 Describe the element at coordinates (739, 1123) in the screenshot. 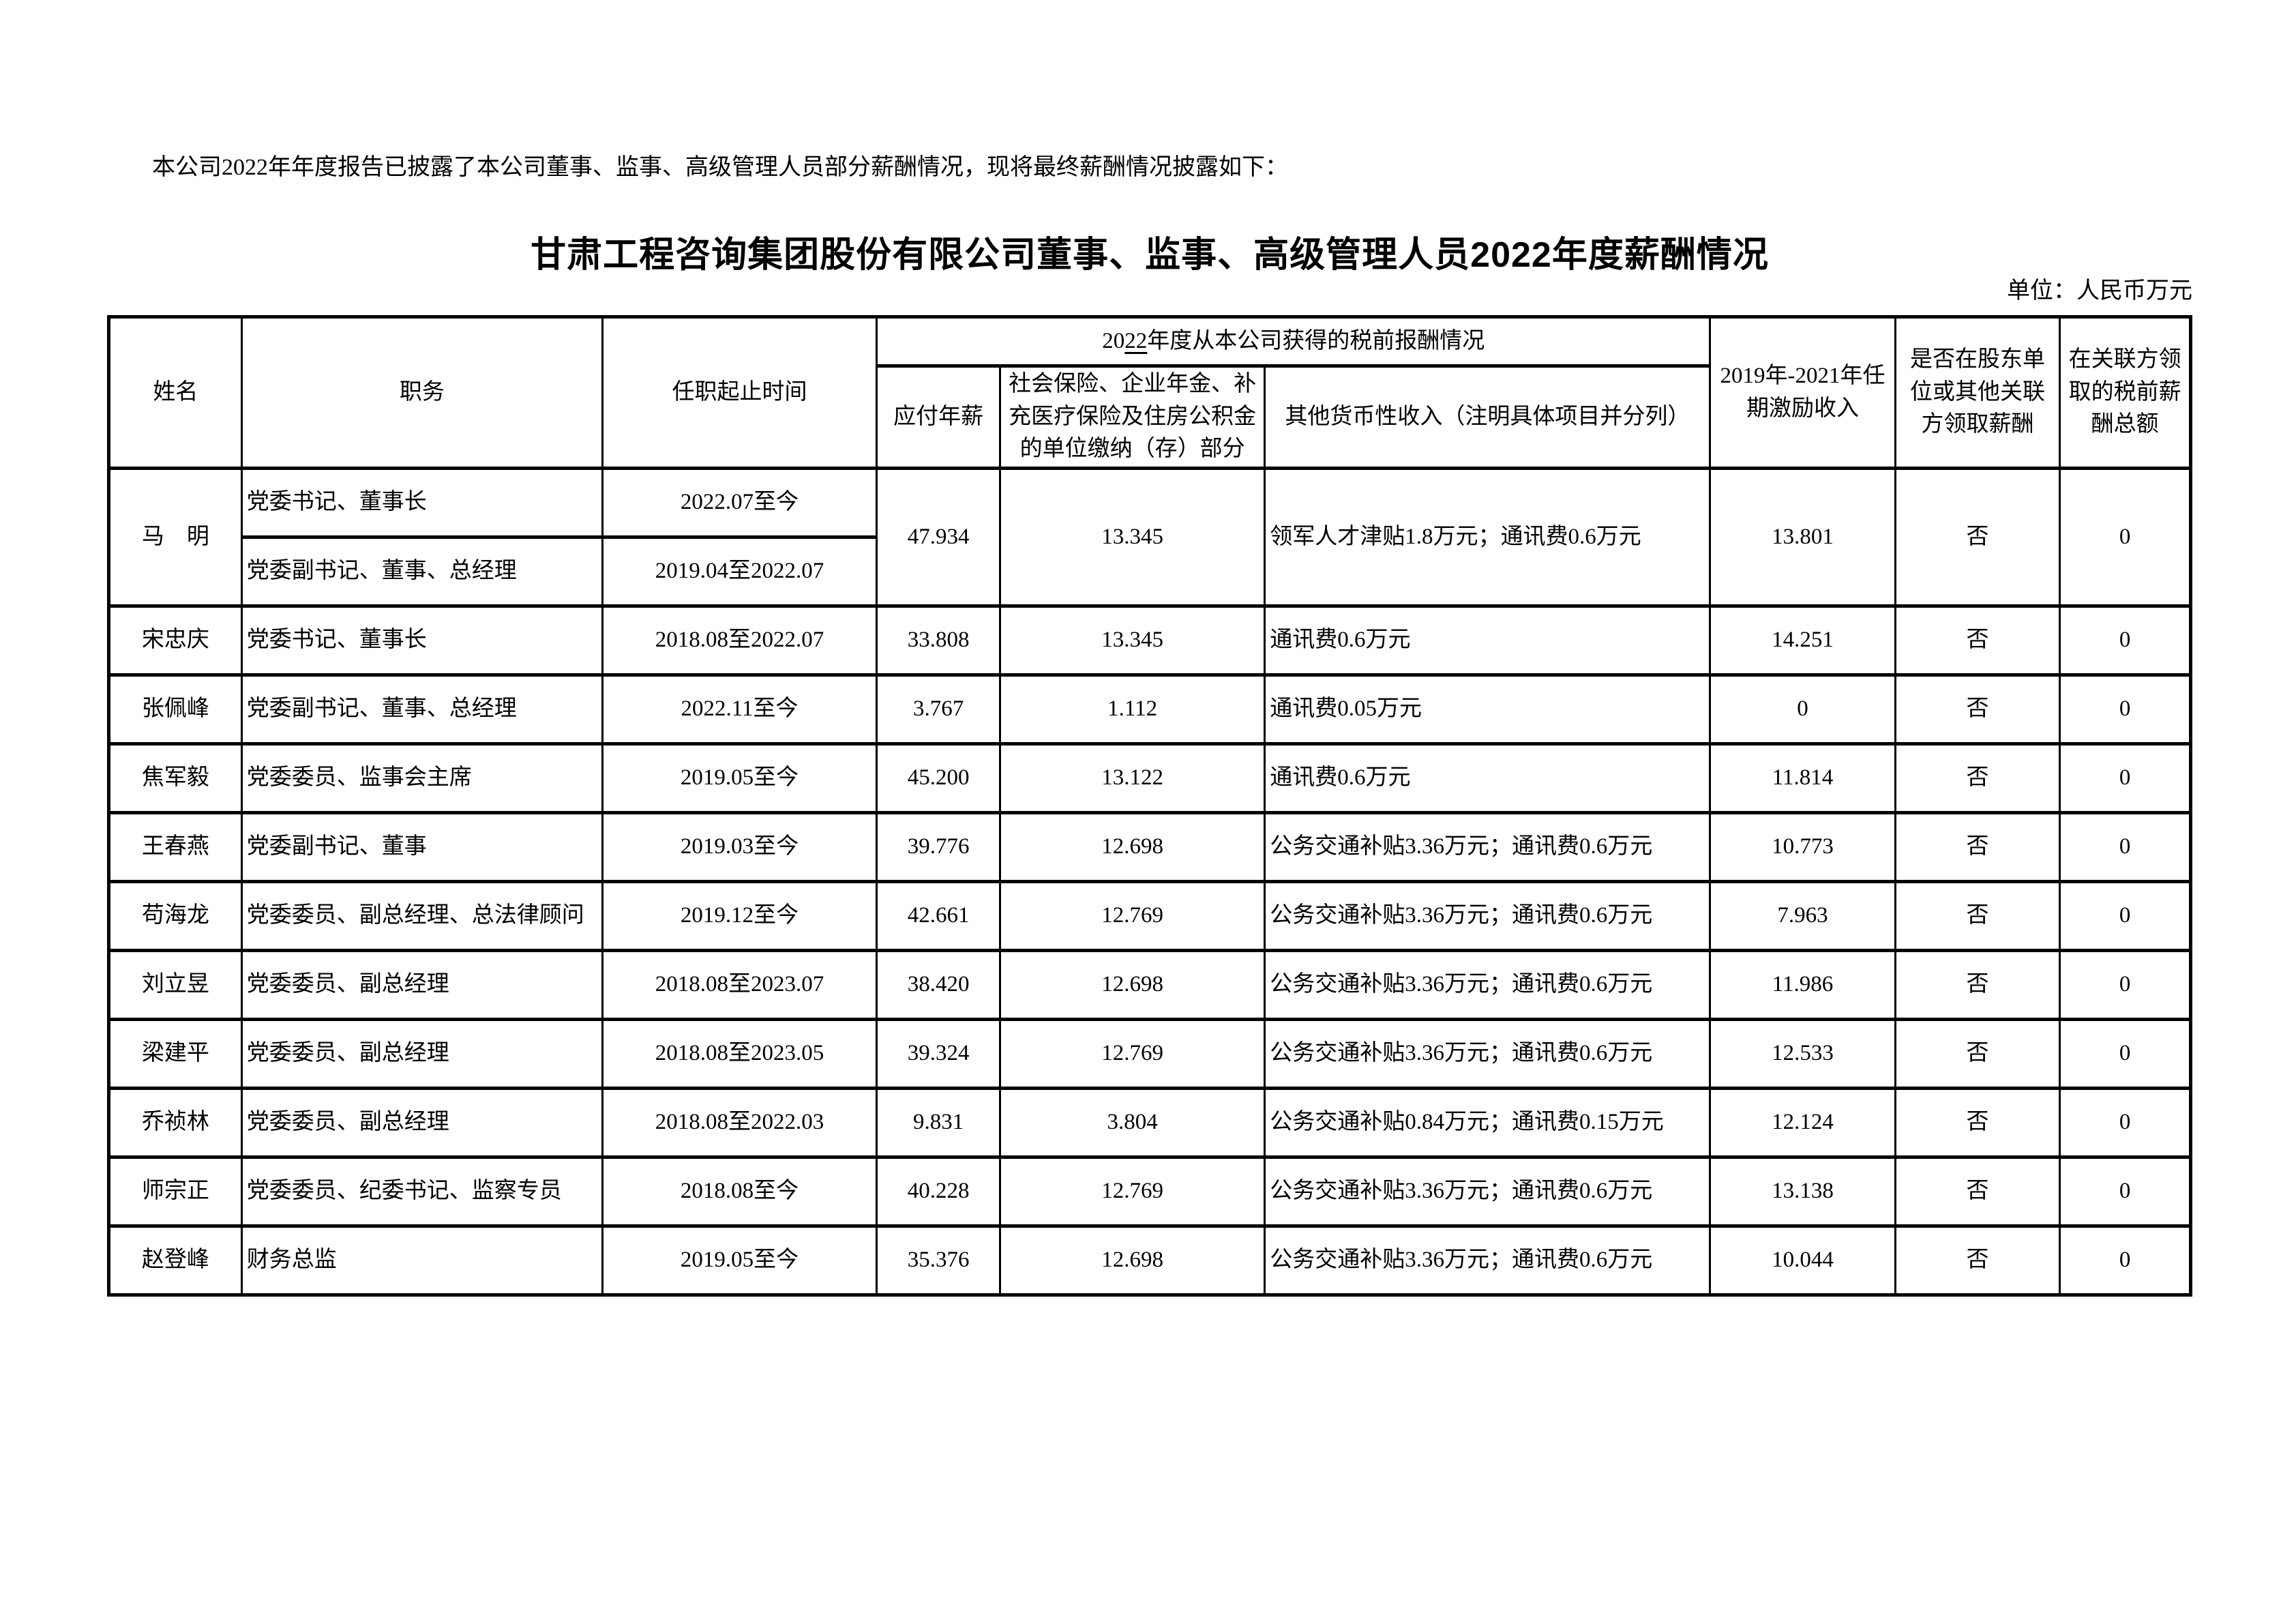

I see `cell-tenure: 2018.08至2022.03` at that location.